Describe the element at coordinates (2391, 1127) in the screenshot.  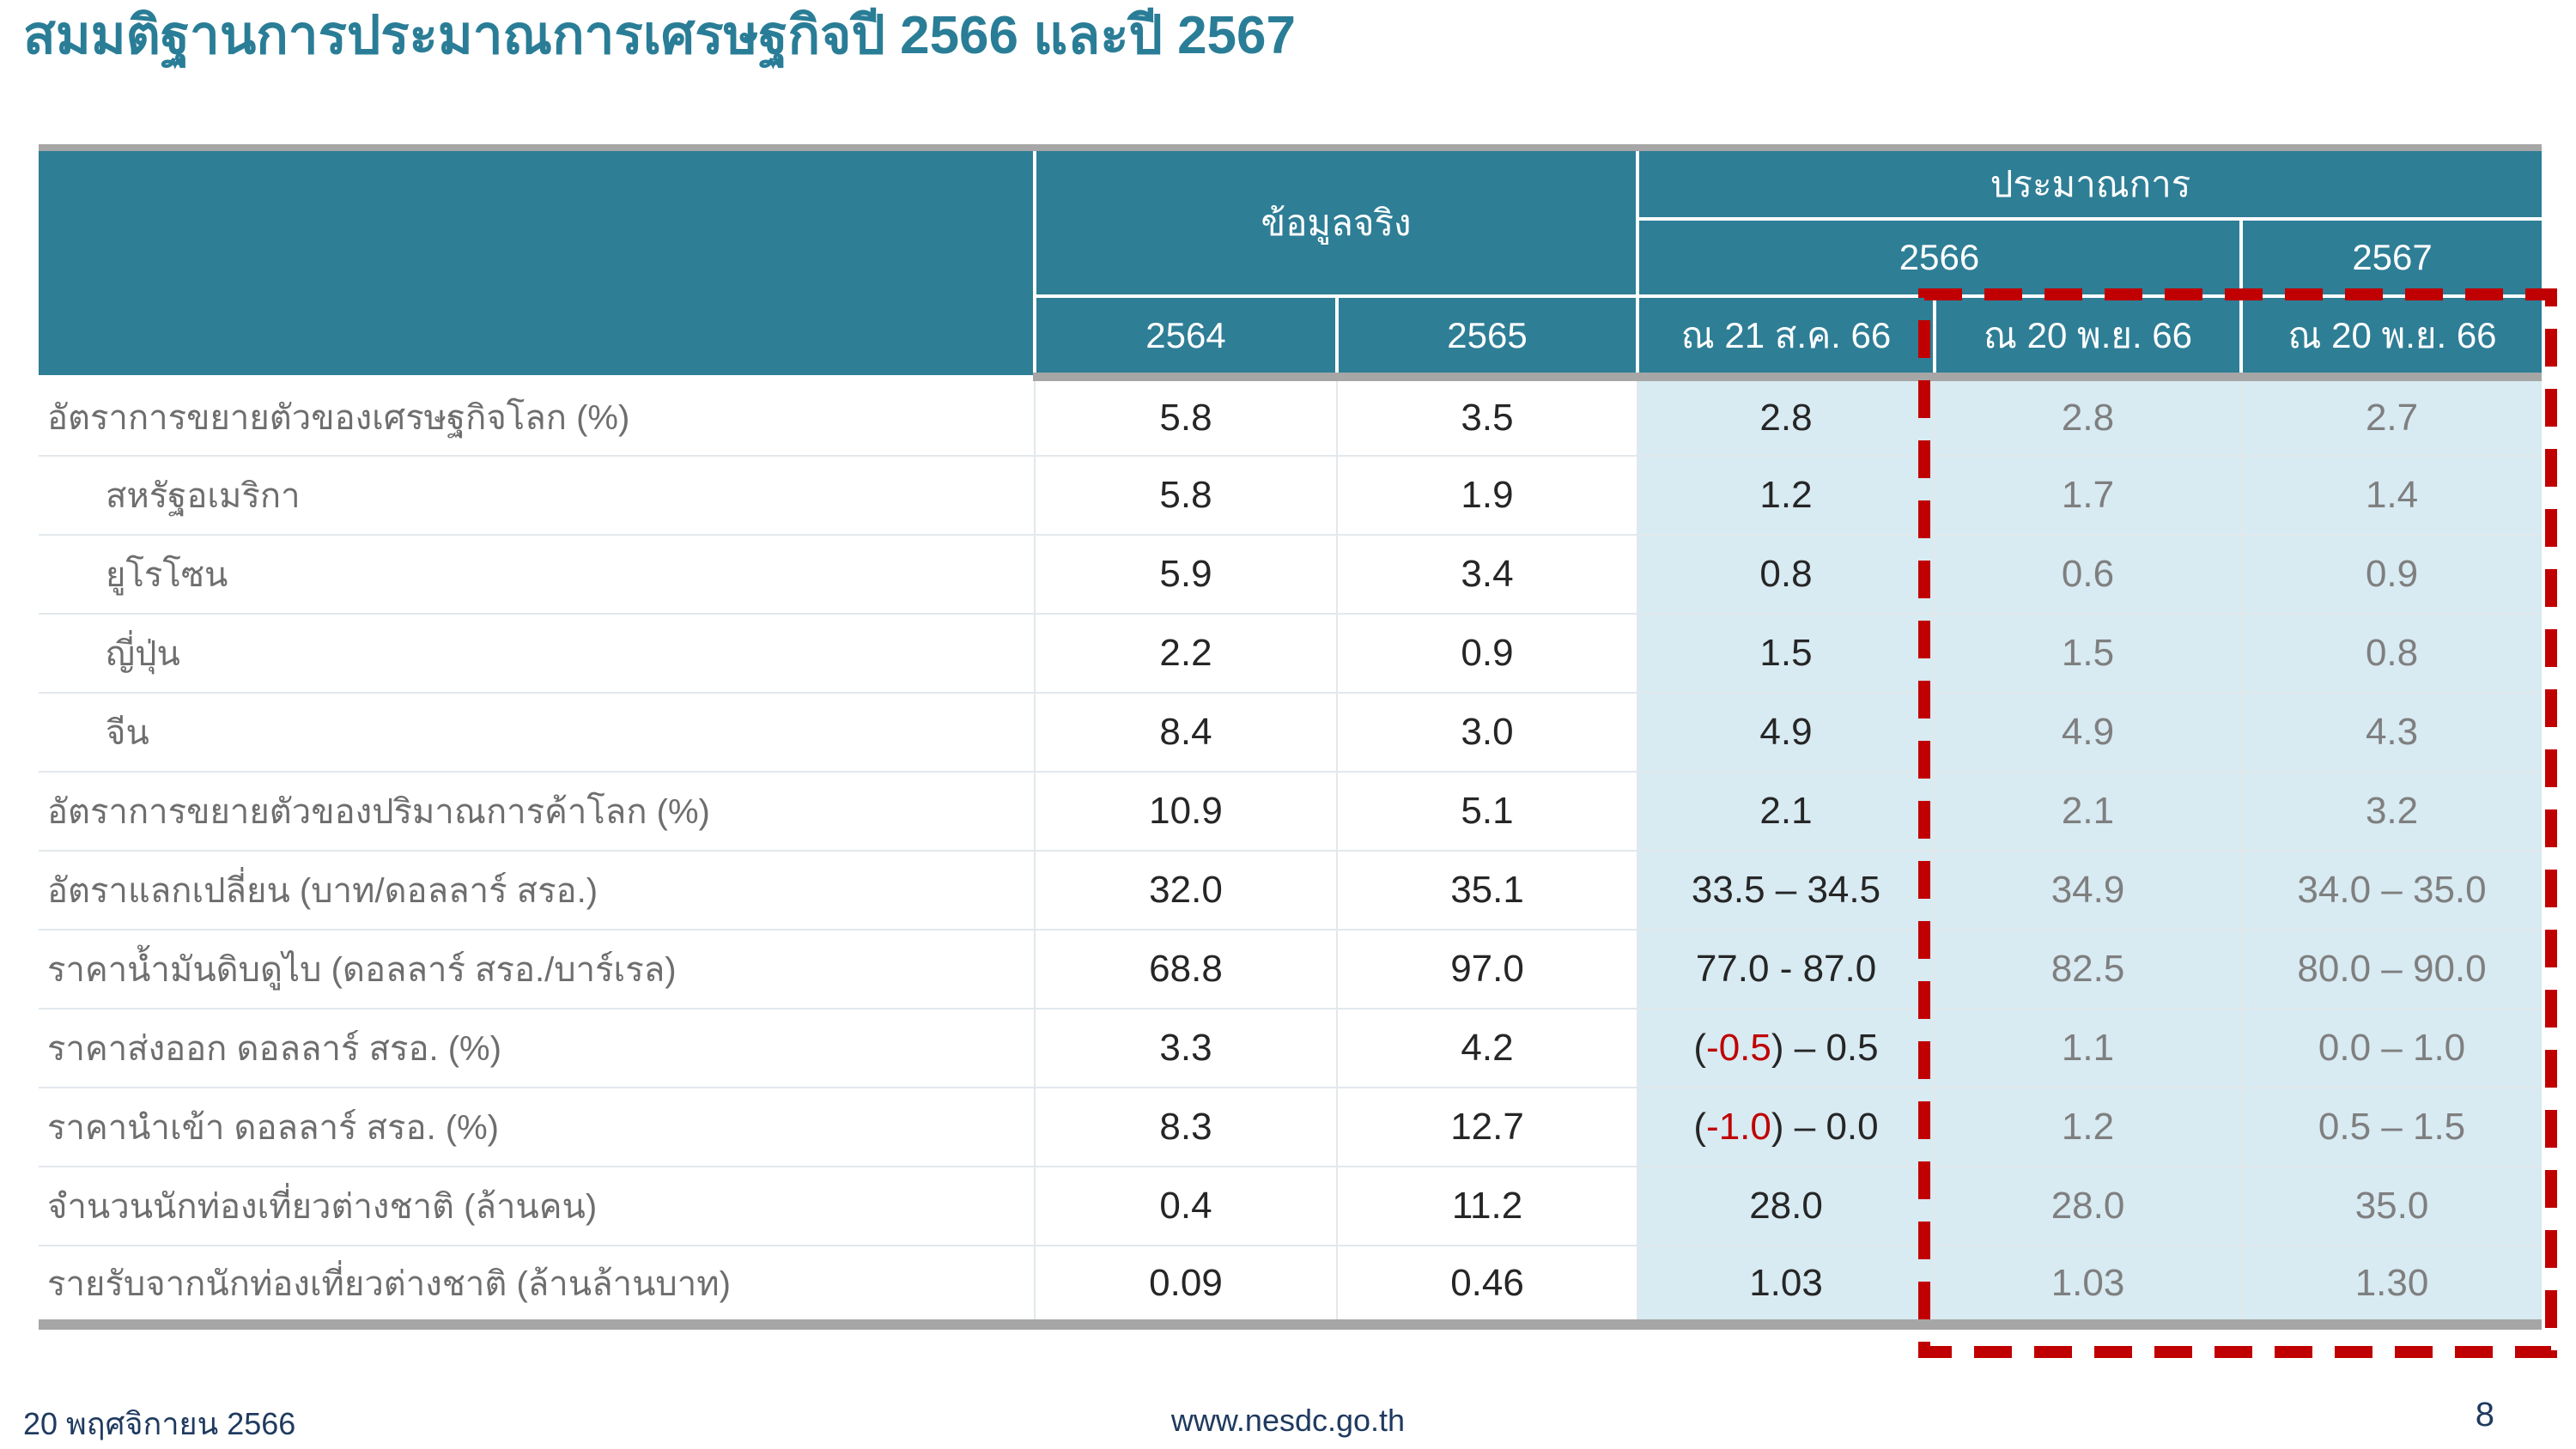
I see `cell-value: 0.5 – 1.5` at that location.